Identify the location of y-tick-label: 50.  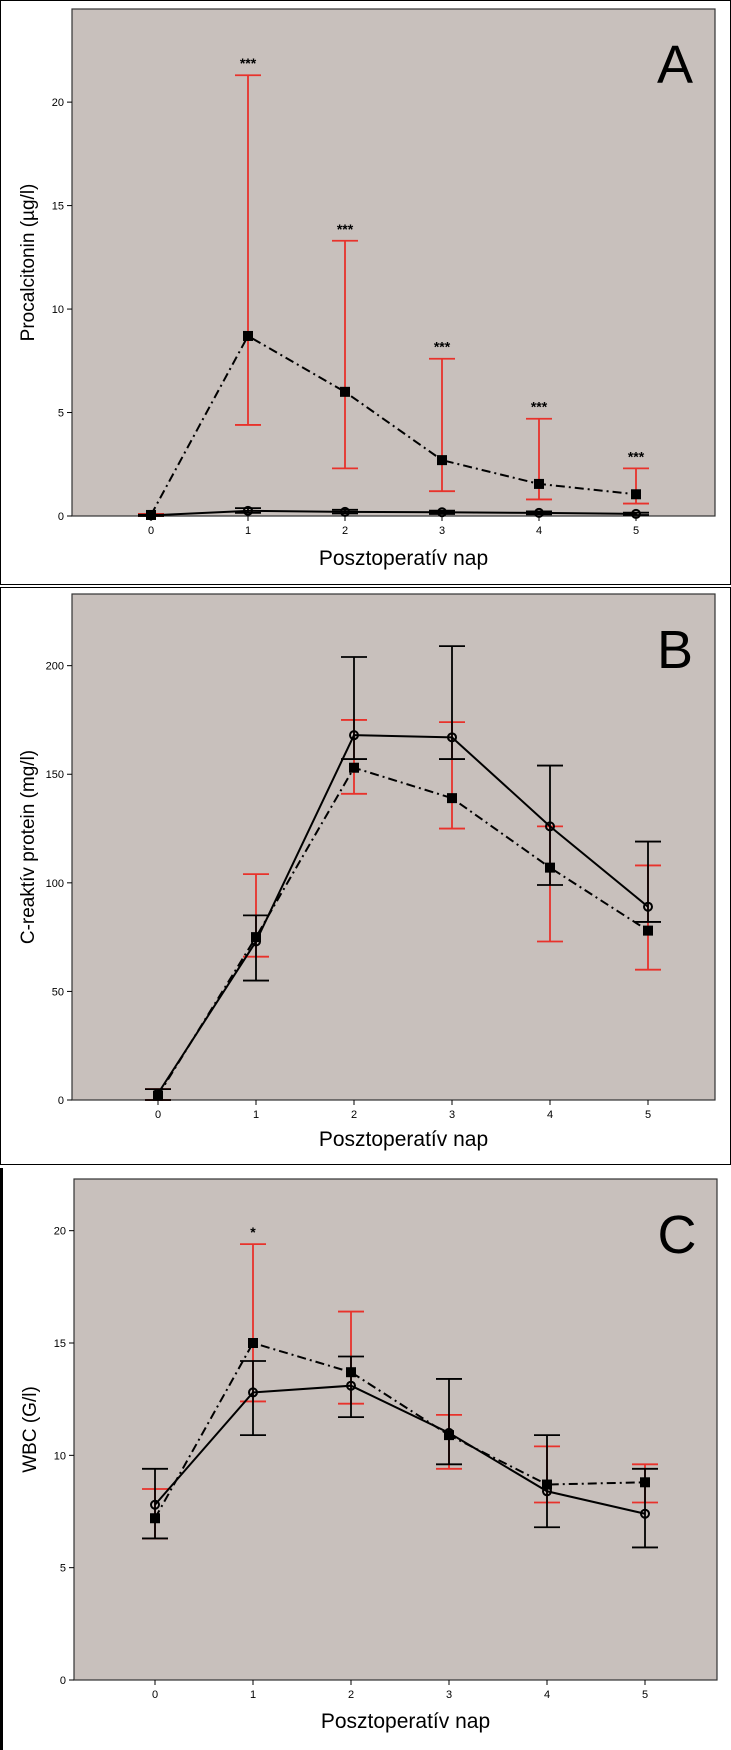
(58, 992).